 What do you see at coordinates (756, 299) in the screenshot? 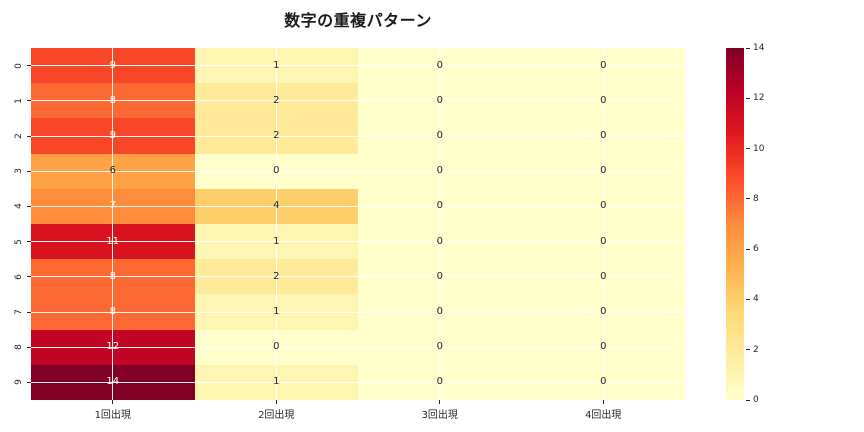
I see `colorbar-tick-label: 4` at bounding box center [756, 299].